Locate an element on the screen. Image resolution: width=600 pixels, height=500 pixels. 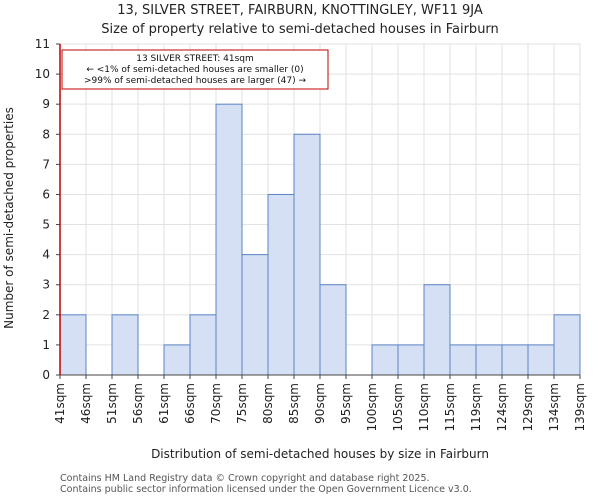
x-tick-label: 134sqm is located at coordinates (554, 407).